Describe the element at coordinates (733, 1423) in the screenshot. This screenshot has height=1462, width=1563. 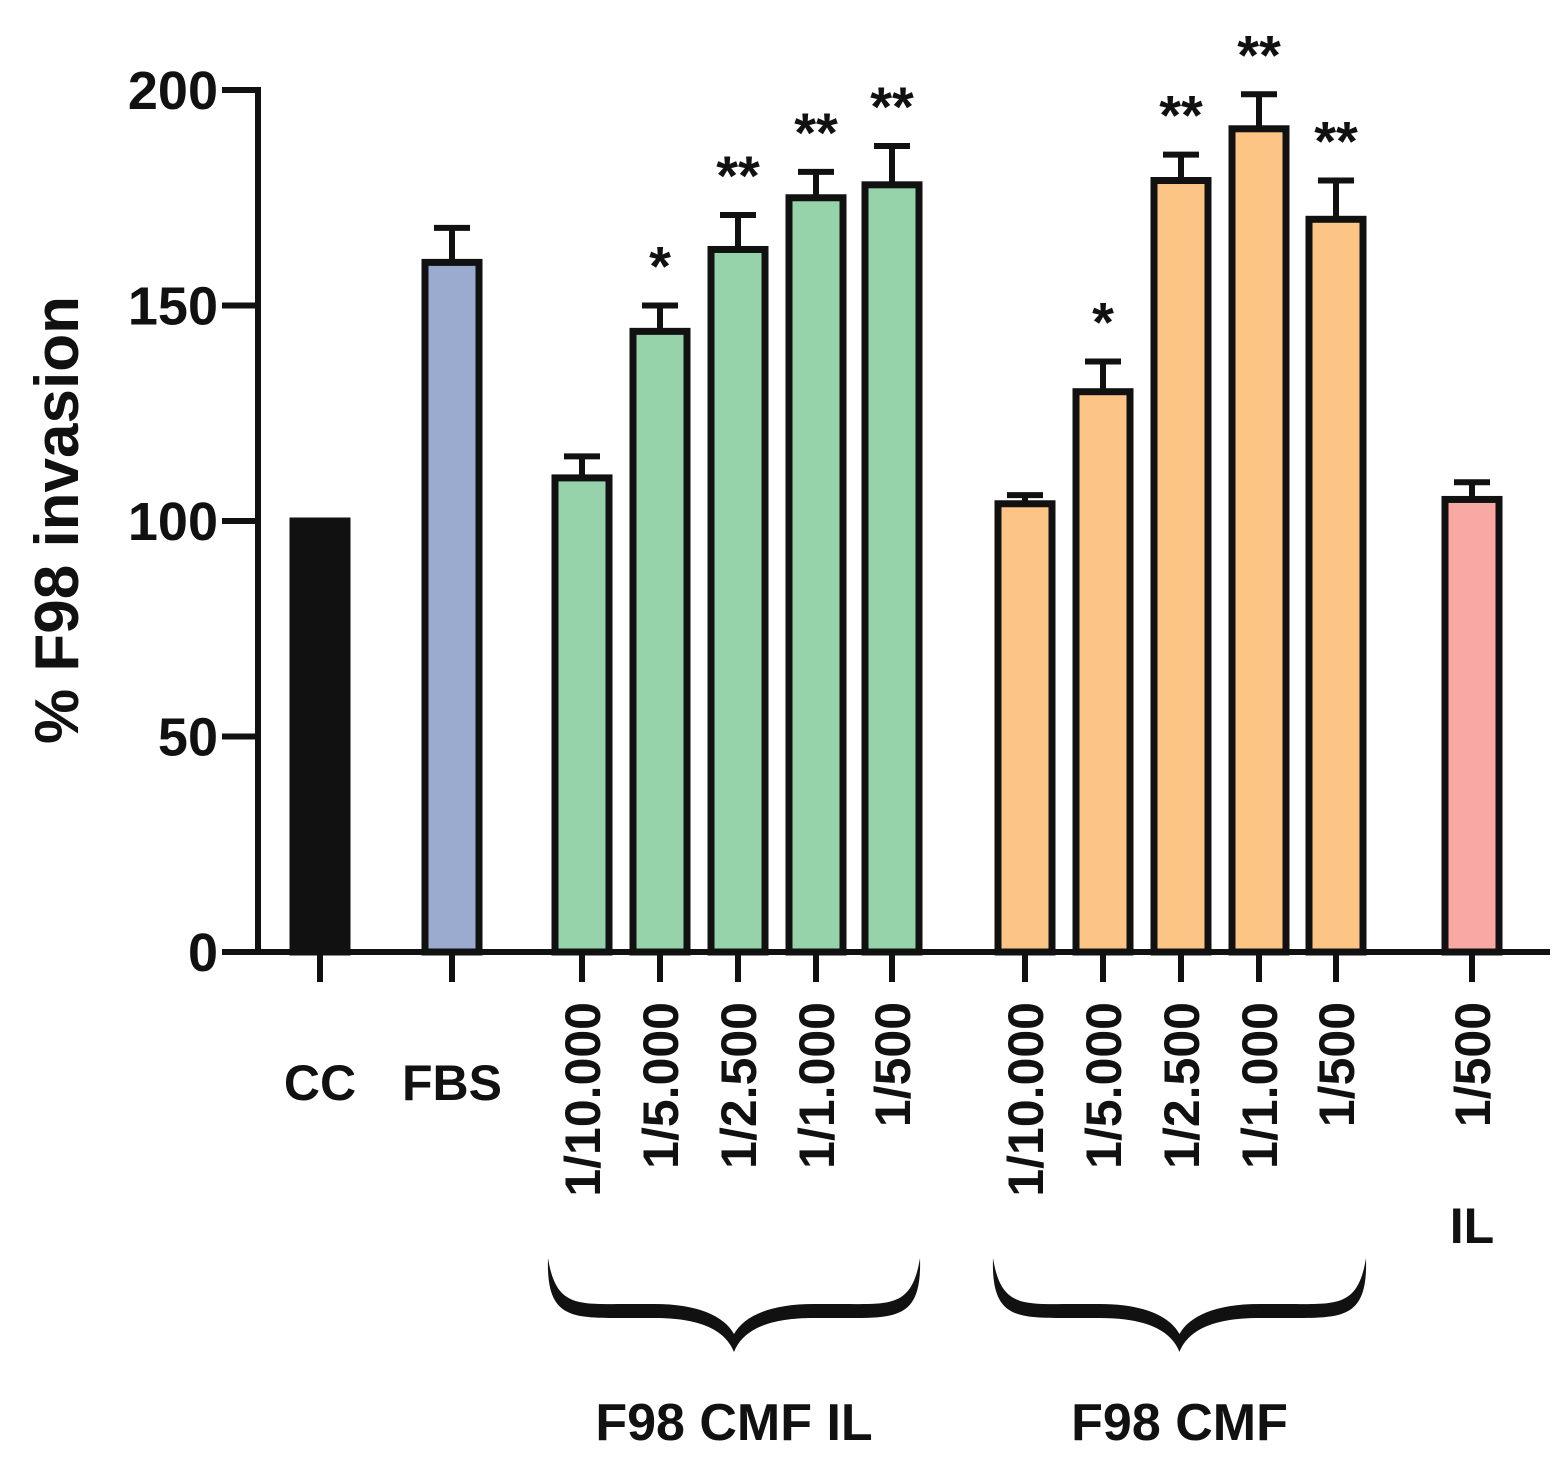
I see `group-label: F98 CMF IL` at that location.